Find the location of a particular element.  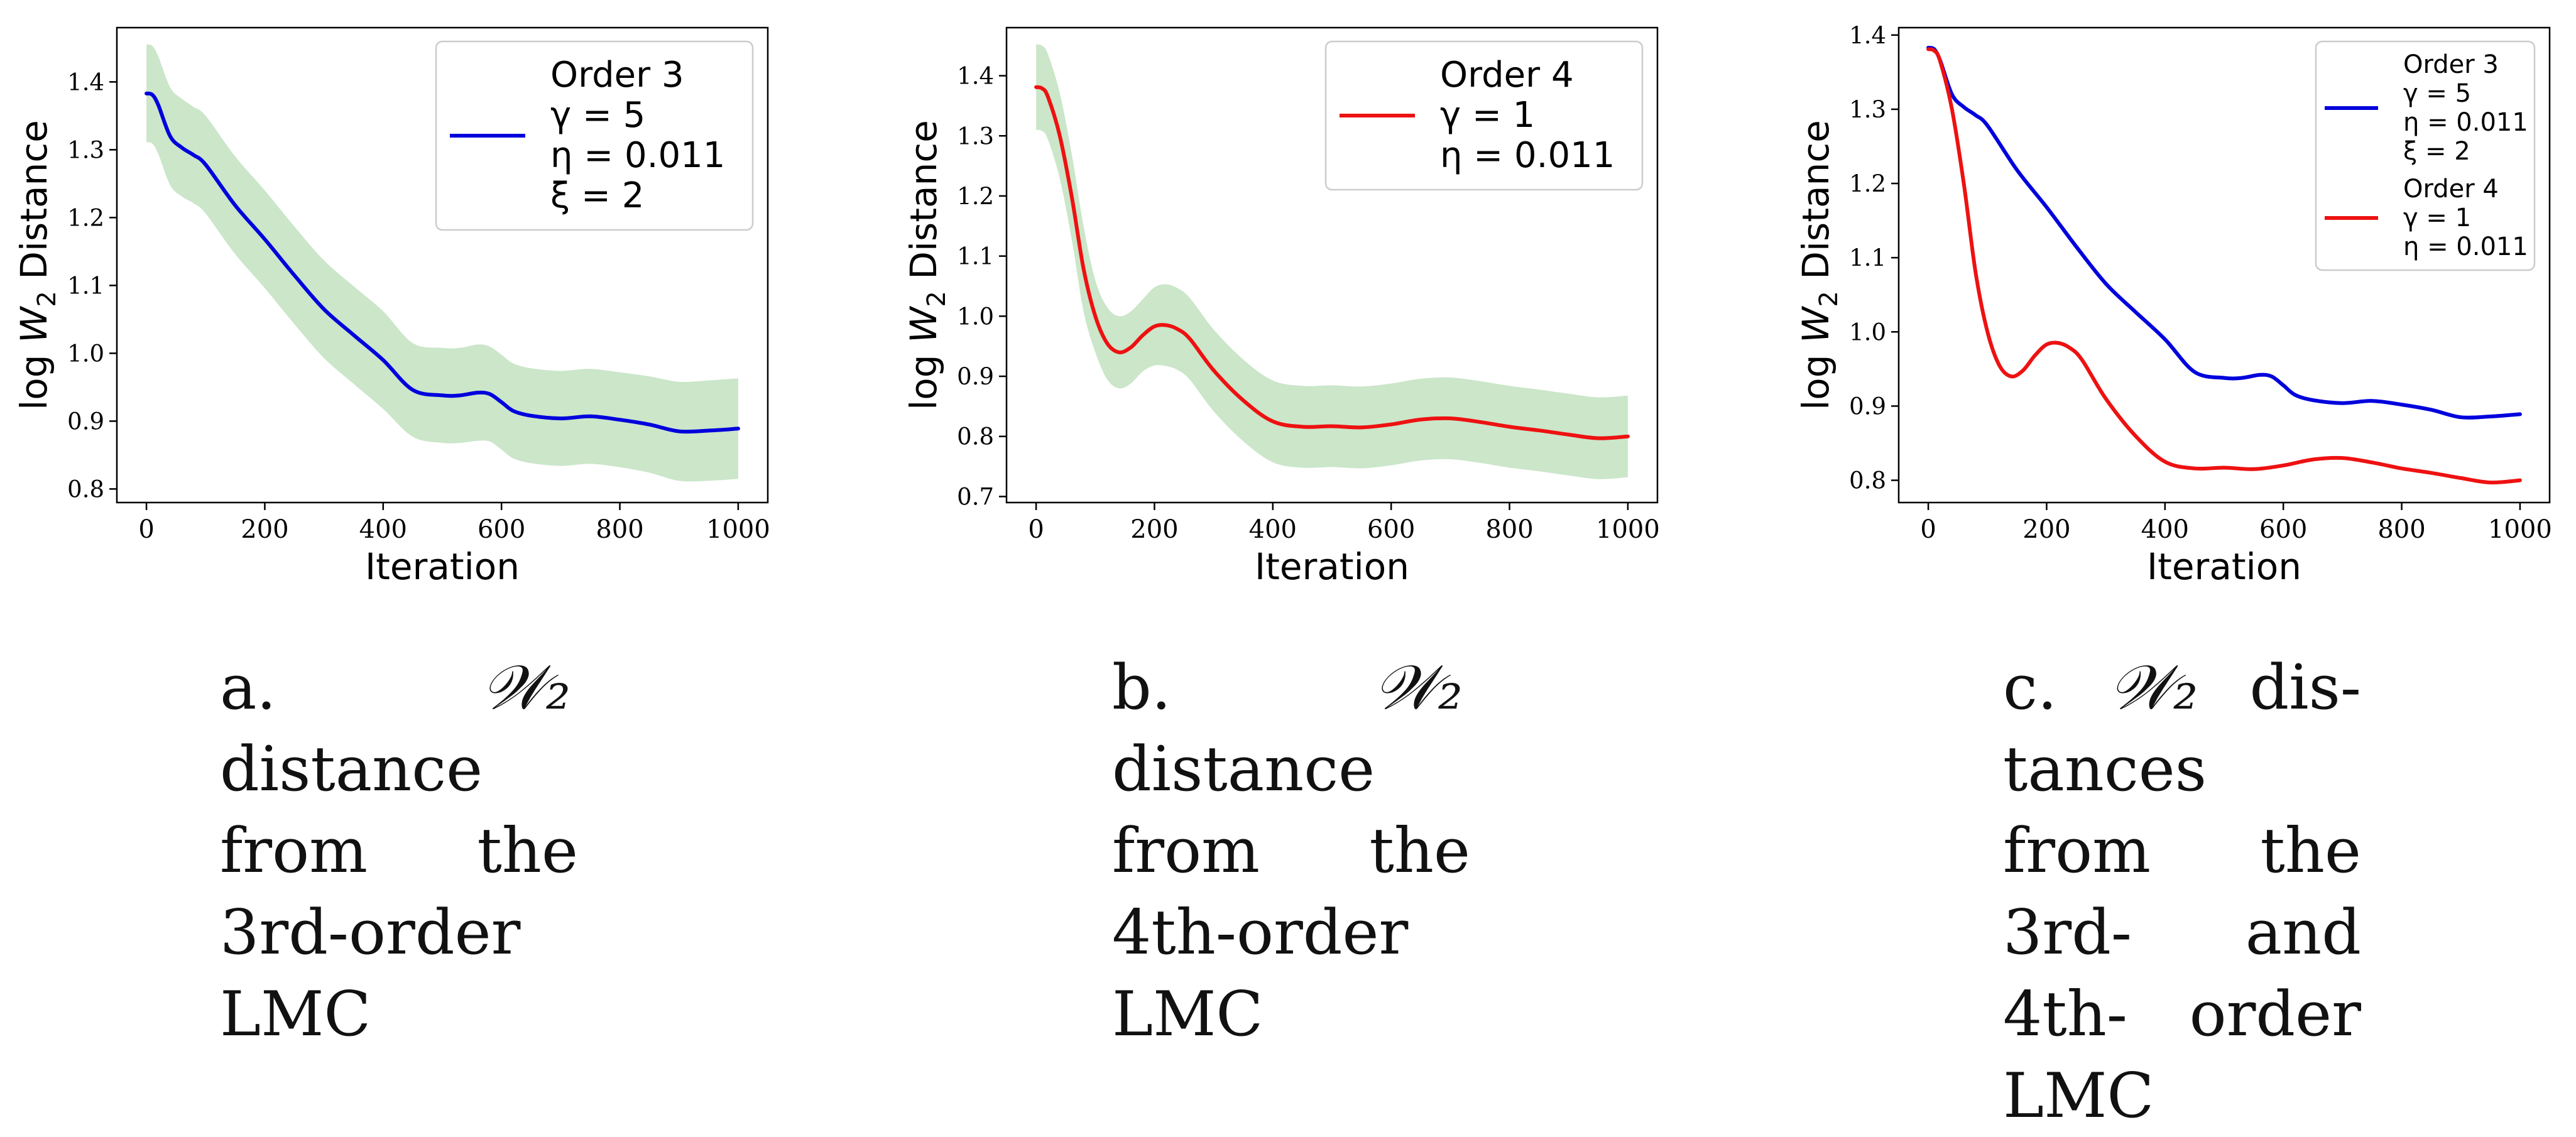

caption-label: b. is located at coordinates (1142, 688).